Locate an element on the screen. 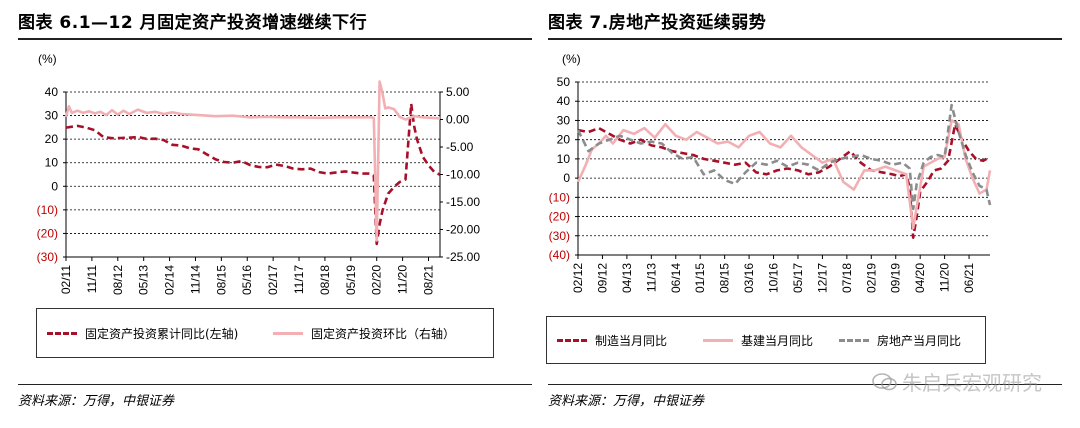  right-source-note: 资料来源：万得，中银证券 is located at coordinates (626, 401).